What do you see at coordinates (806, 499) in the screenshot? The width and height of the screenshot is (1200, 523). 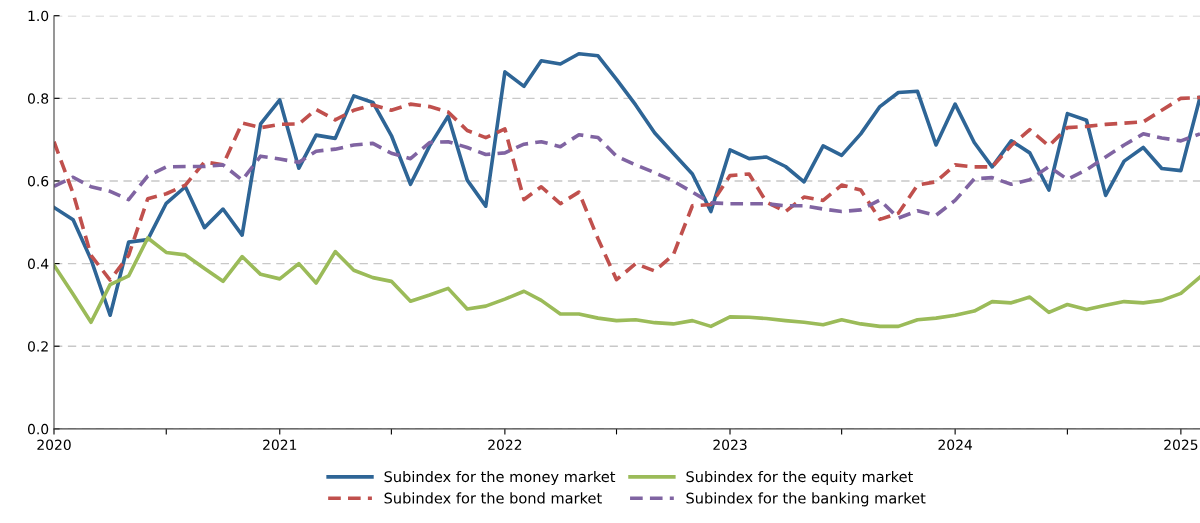 I see `legend-label: Subindex for the banking market` at bounding box center [806, 499].